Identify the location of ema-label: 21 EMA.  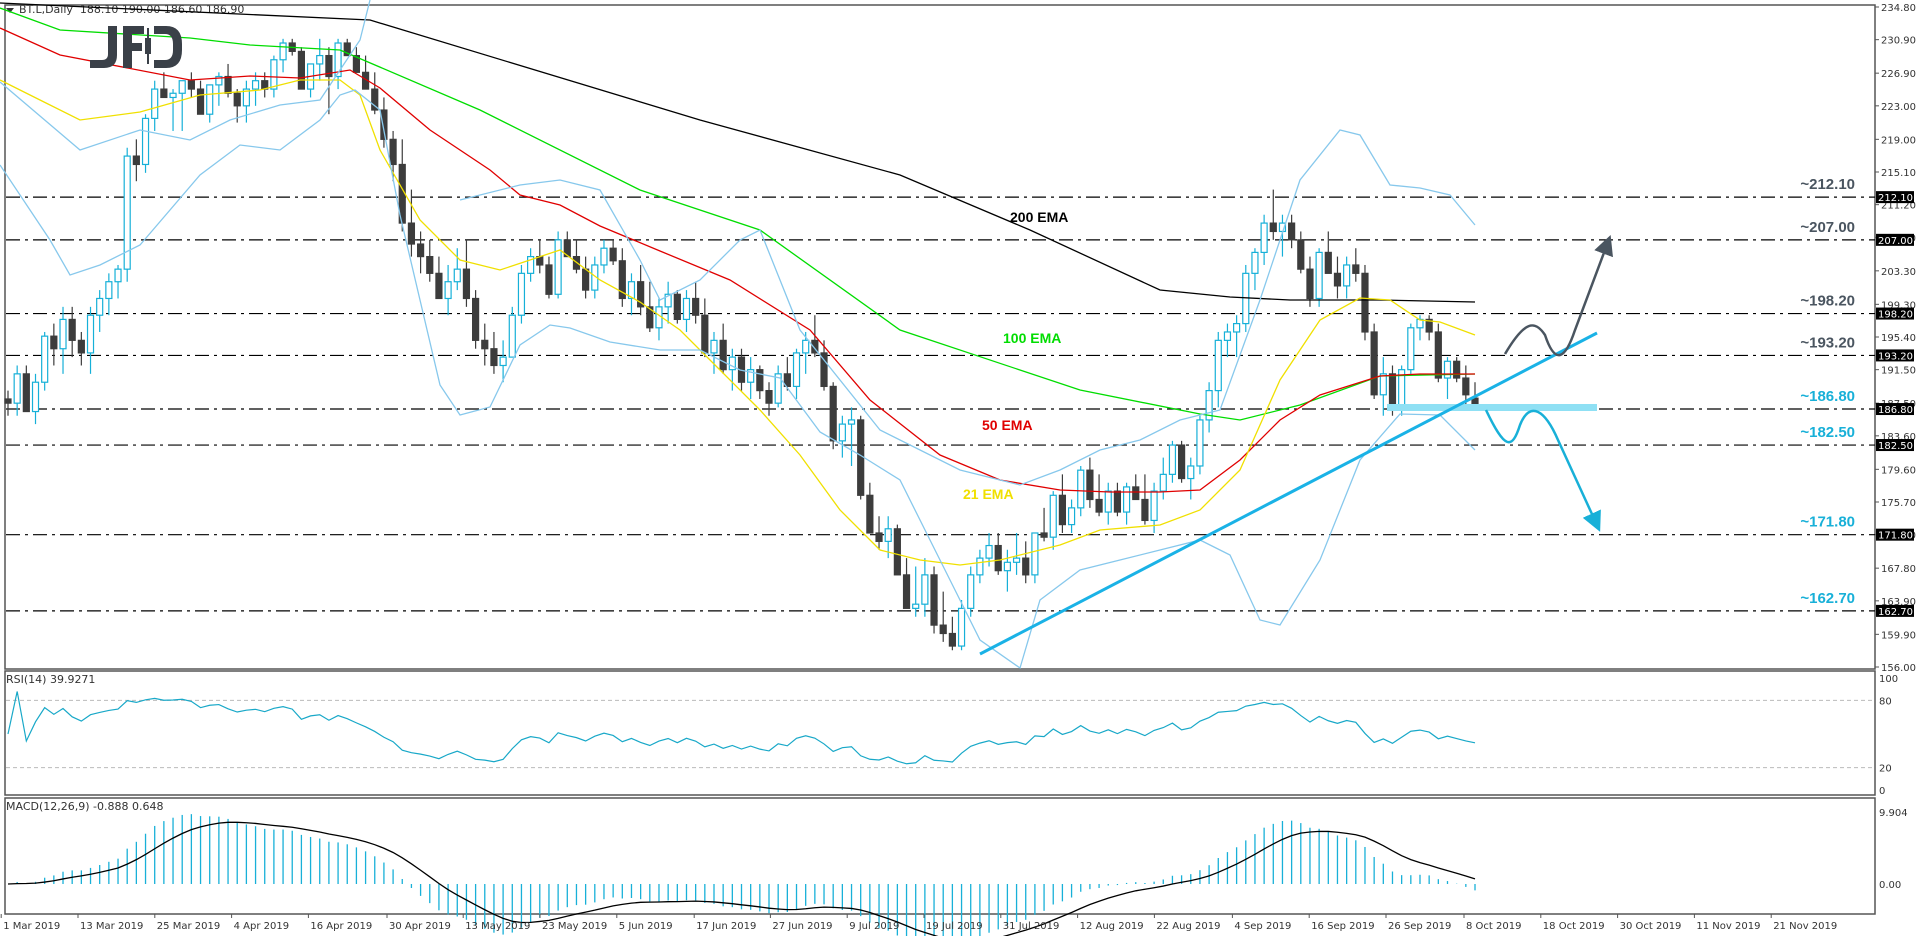
(988, 494).